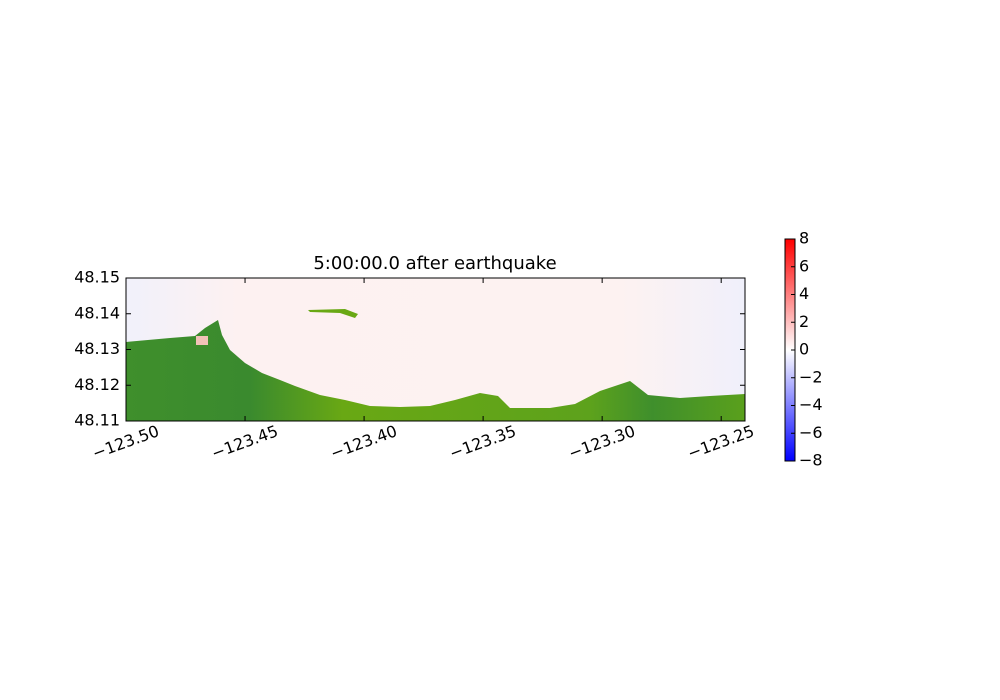  Describe the element at coordinates (333, 313) in the screenshot. I see `sand-bar` at that location.